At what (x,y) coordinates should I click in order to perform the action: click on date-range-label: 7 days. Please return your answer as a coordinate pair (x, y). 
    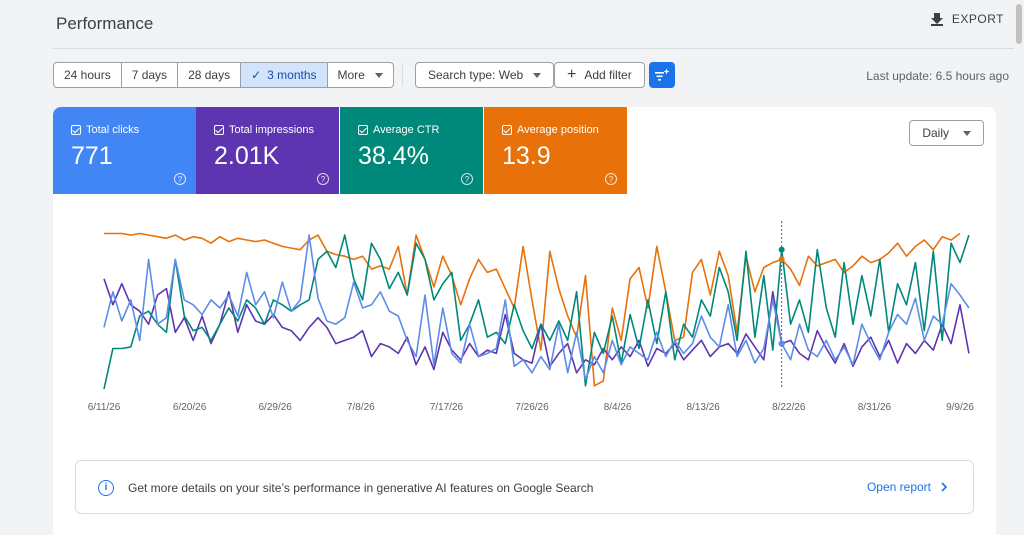
    Looking at the image, I should click on (149, 75).